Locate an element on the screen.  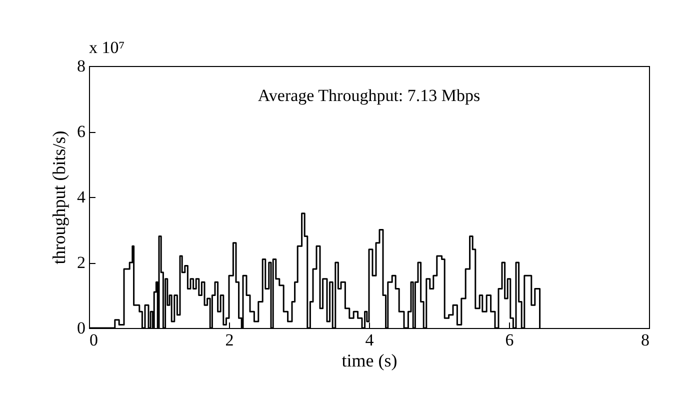
y-tick-label: 8 is located at coordinates (81, 66).